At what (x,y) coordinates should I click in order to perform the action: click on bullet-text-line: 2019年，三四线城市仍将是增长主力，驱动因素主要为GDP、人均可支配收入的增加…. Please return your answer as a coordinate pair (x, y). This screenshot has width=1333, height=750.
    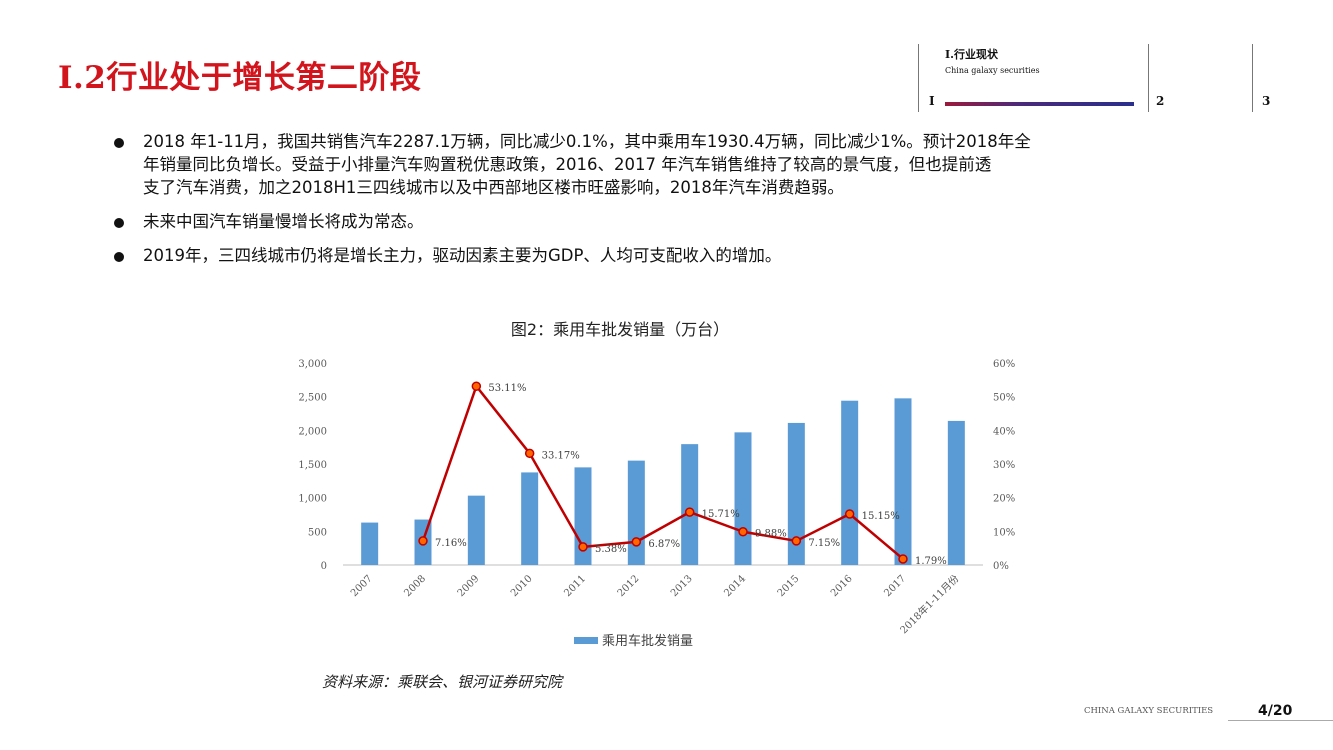
    Looking at the image, I should click on (462, 255).